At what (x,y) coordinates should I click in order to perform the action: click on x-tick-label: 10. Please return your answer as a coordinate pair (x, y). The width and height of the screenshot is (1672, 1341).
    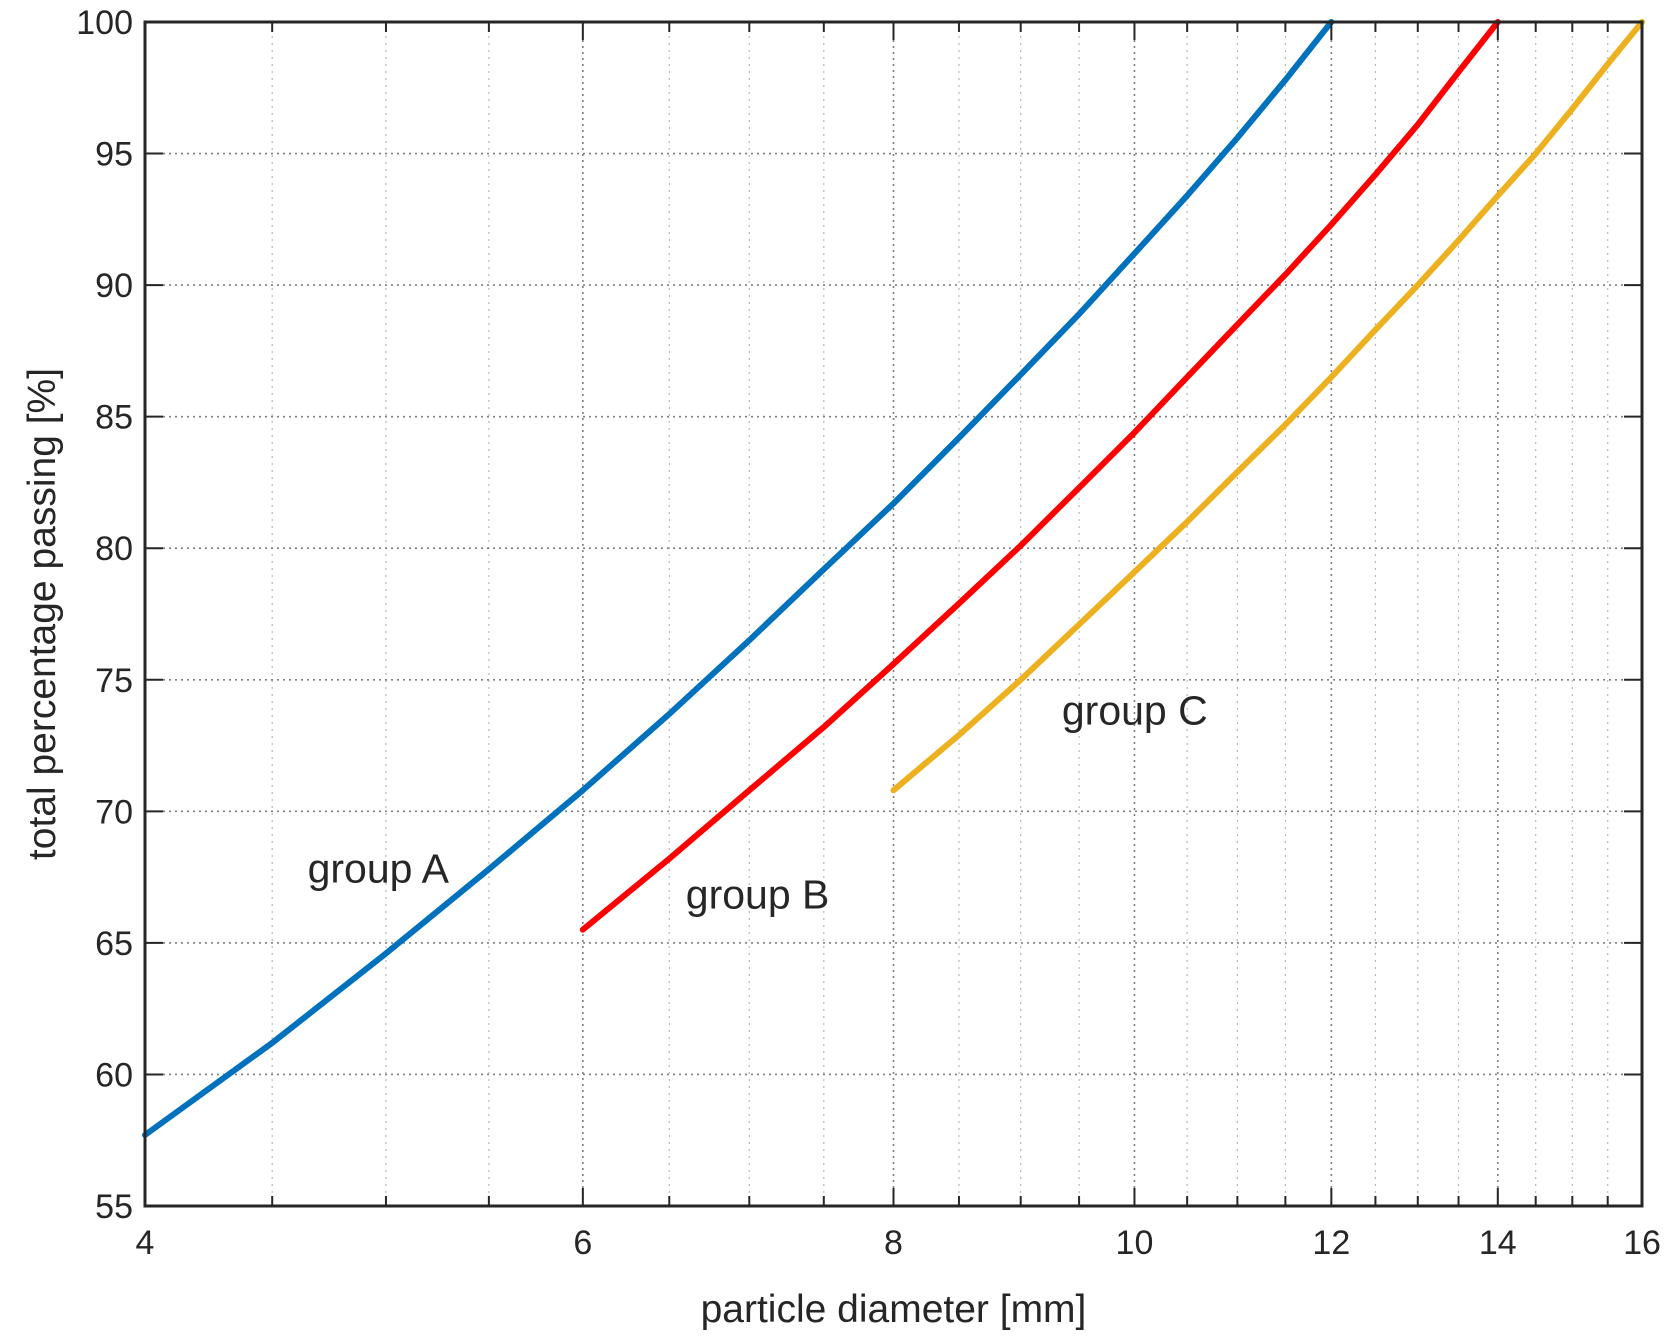
    Looking at the image, I should click on (1135, 1243).